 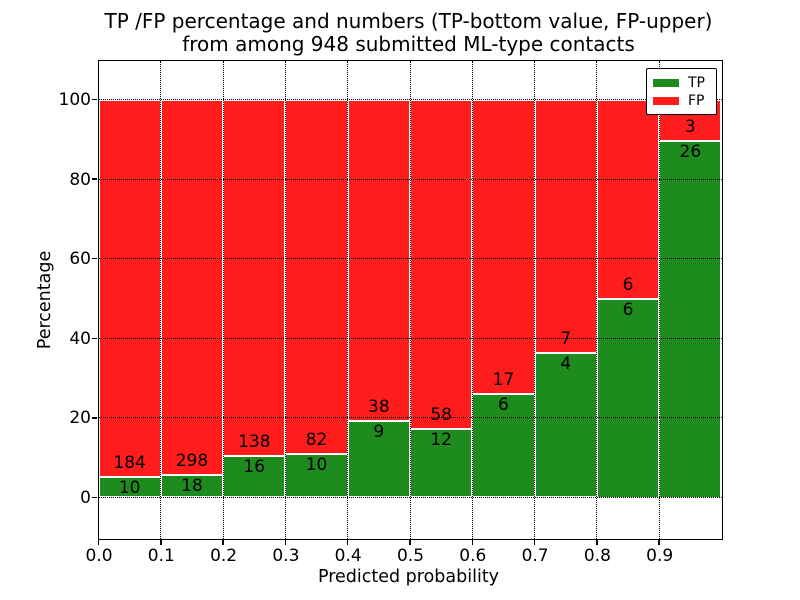 I want to click on bar-label-tp-count: 9, so click(x=379, y=432).